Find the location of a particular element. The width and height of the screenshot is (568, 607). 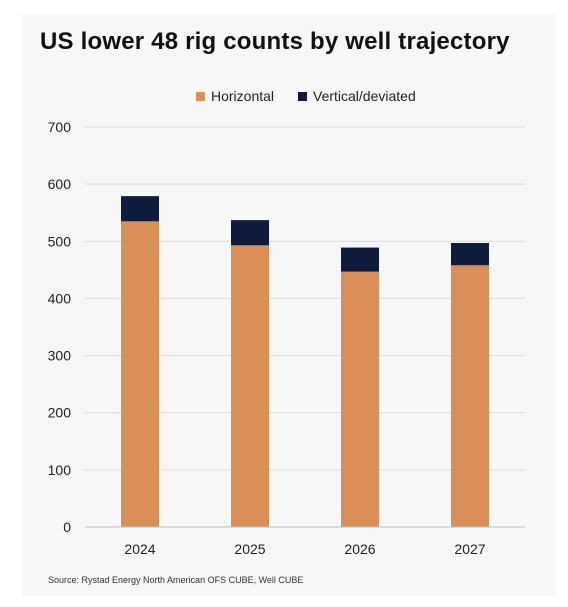

x-tick-label: 2027 is located at coordinates (469, 549).